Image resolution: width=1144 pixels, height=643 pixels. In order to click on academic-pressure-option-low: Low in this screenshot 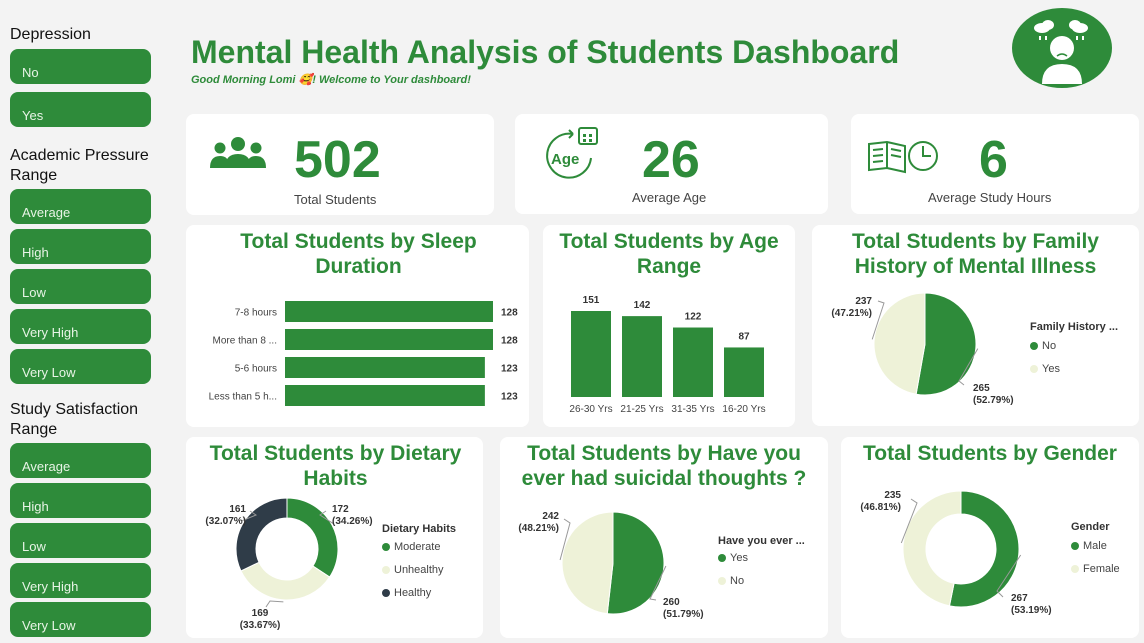, I will do `click(80, 286)`.